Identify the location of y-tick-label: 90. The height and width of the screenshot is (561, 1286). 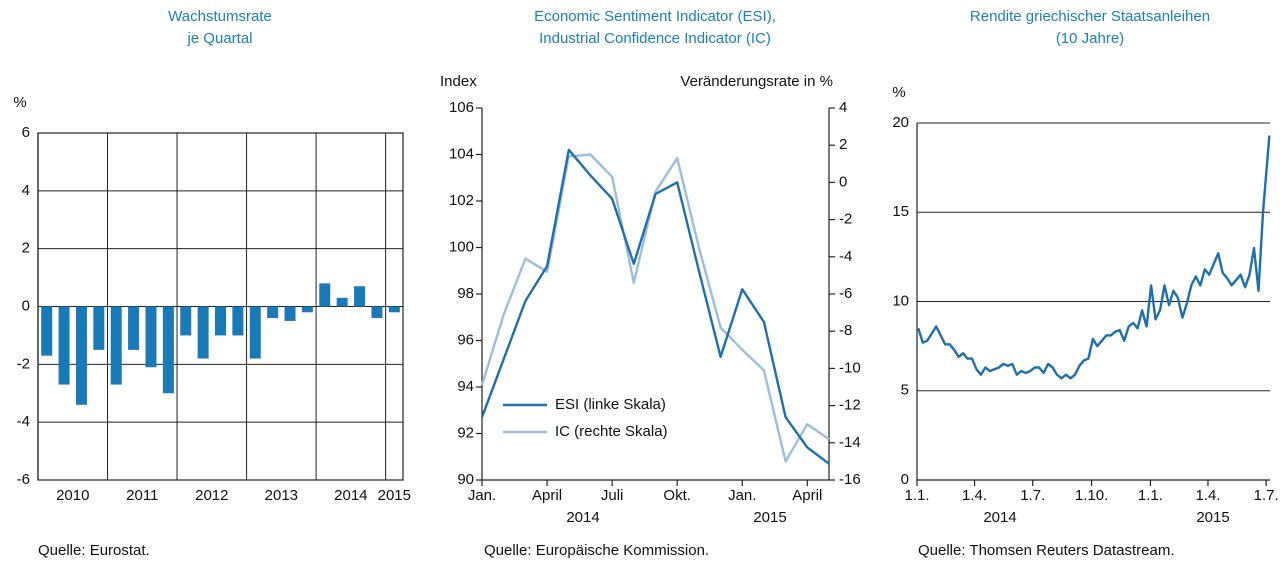
(465, 479).